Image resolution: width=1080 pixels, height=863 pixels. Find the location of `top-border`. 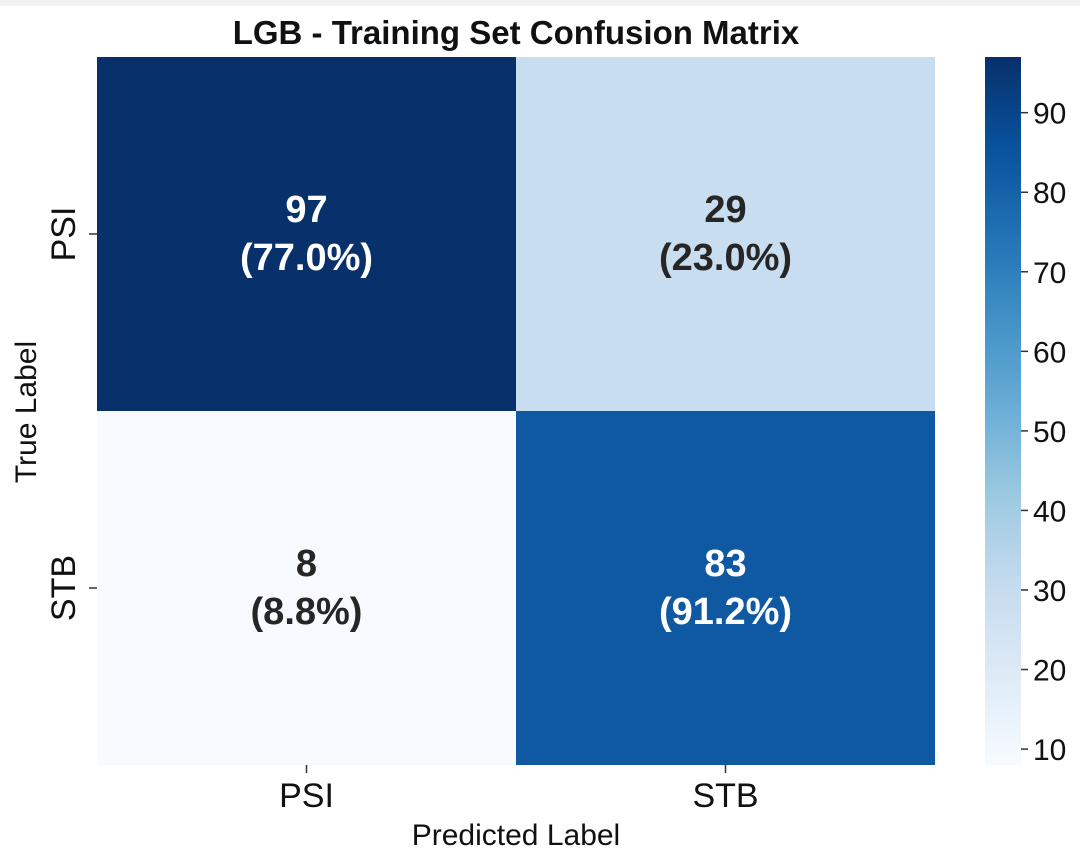

top-border is located at coordinates (540, 3).